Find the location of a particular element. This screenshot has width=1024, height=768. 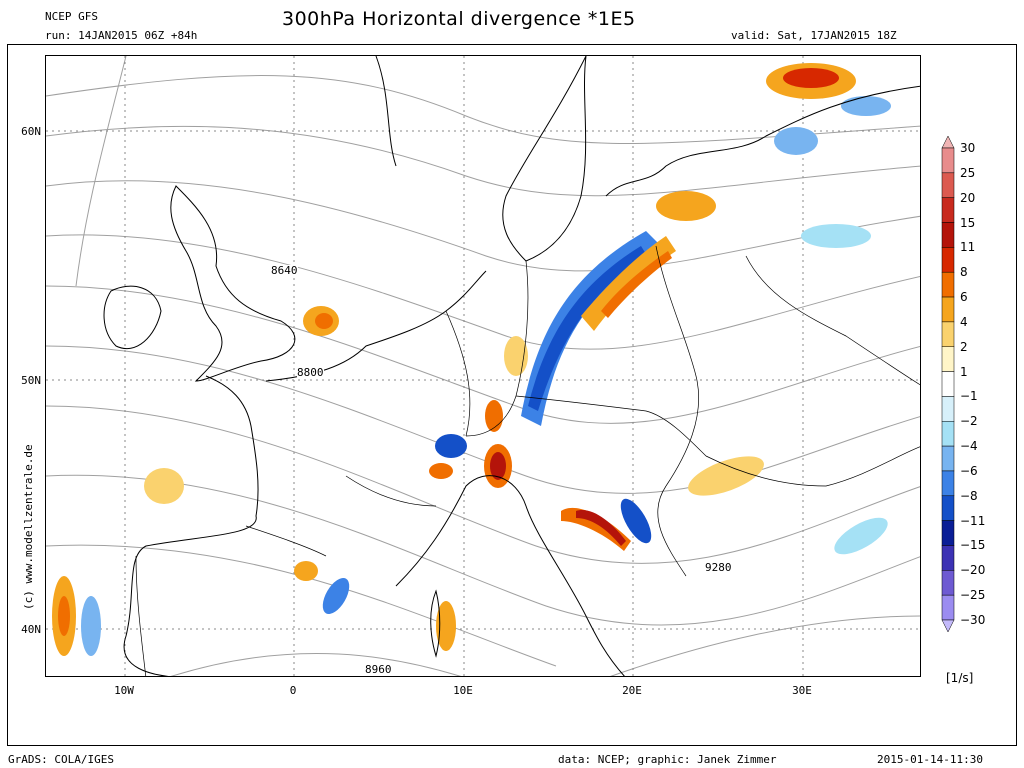

lon-label-0: 0 is located at coordinates (293, 690).